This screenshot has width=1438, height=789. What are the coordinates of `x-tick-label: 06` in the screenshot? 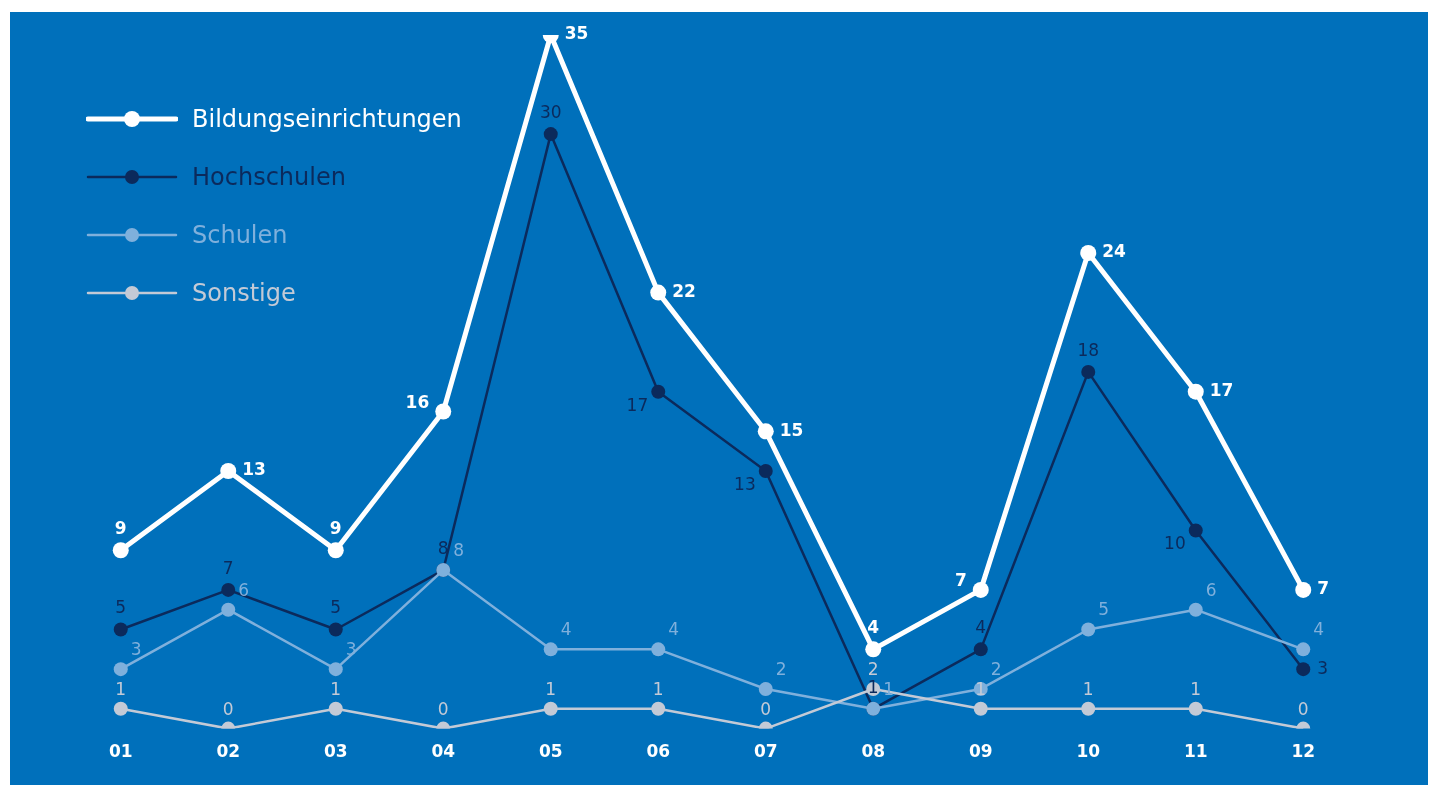 It's located at (658, 751).